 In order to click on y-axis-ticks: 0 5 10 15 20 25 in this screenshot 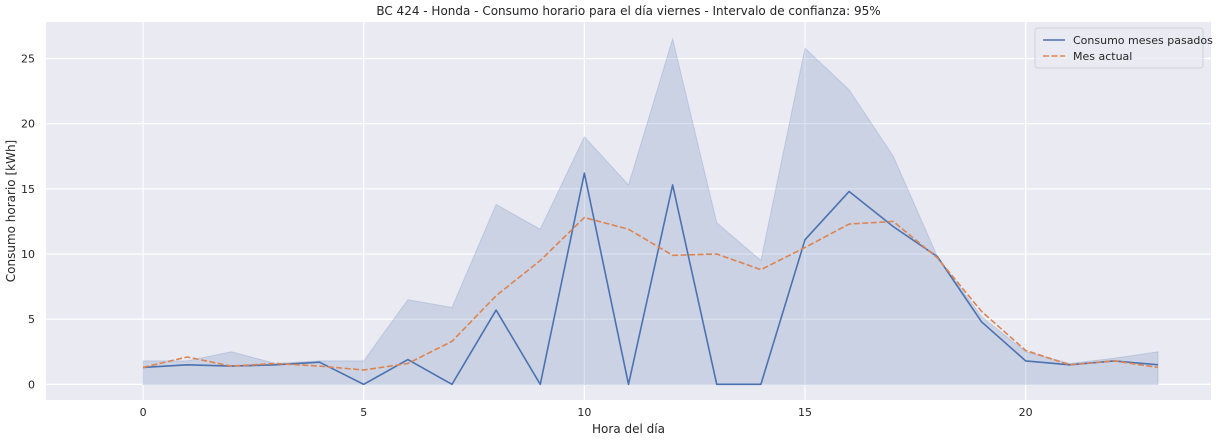, I will do `click(28, 221)`.